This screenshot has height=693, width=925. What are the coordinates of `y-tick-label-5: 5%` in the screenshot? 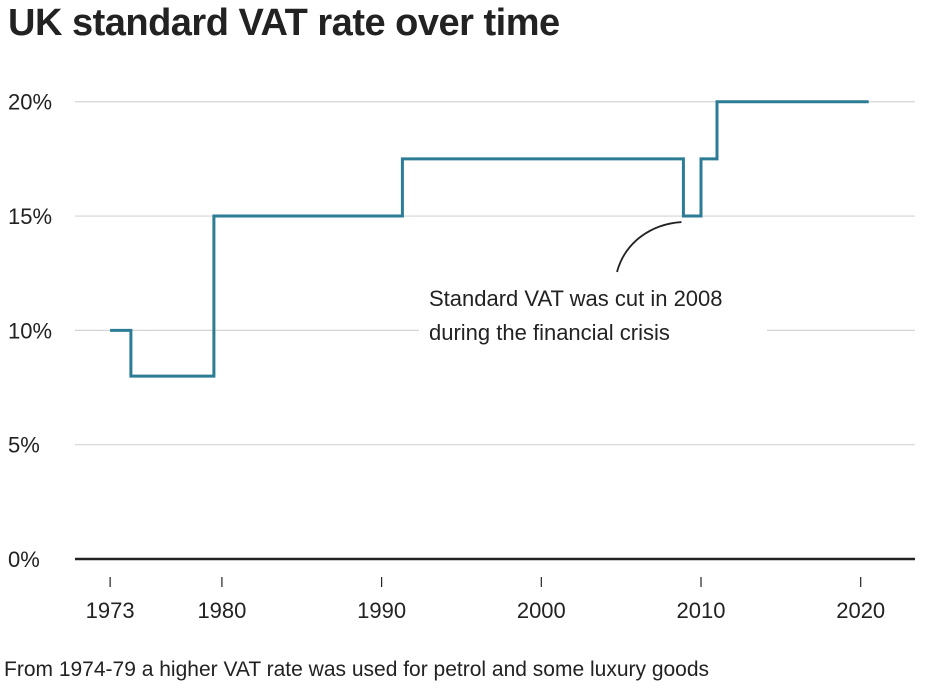 It's located at (24, 445).